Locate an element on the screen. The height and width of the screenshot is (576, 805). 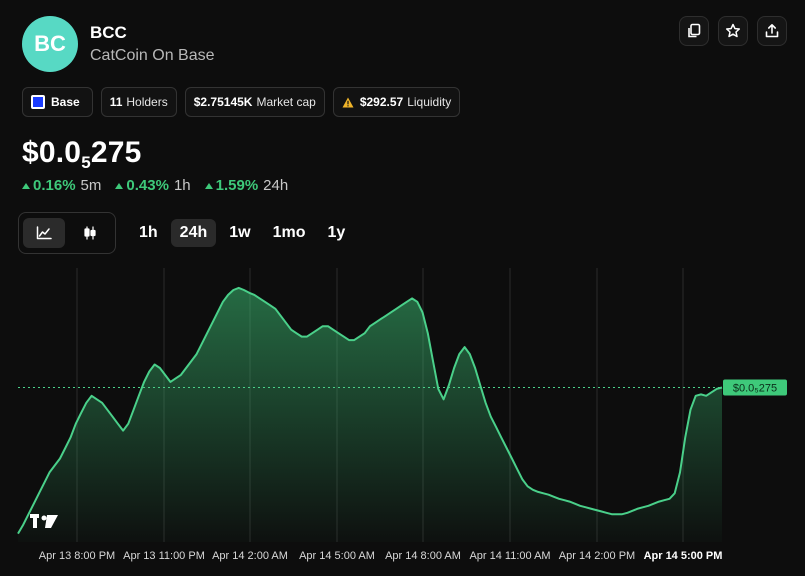
change-period: 5m is located at coordinates (91, 185).